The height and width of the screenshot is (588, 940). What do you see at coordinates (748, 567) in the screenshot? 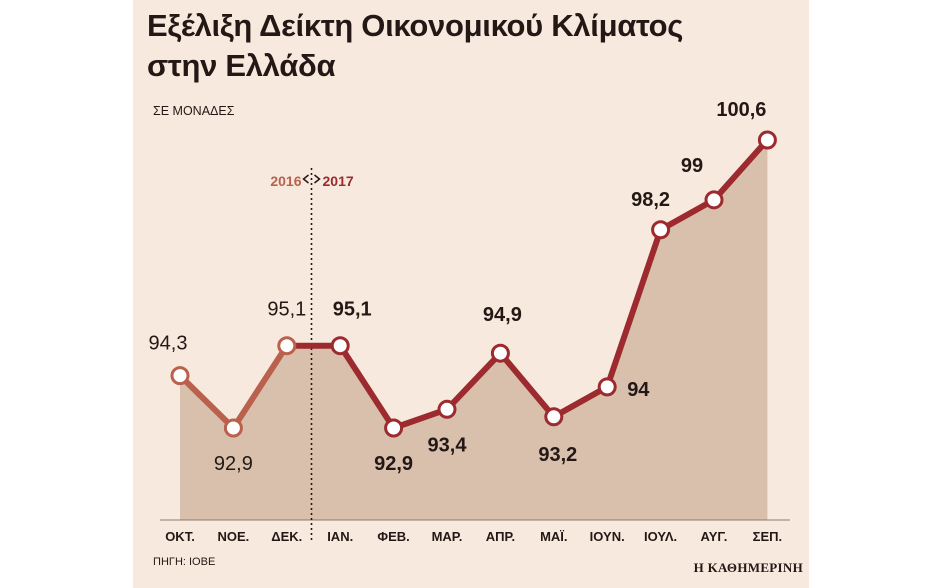
I see `brand-logo: Η ΚΑΘΗΜΕΡΙΝΗ` at bounding box center [748, 567].